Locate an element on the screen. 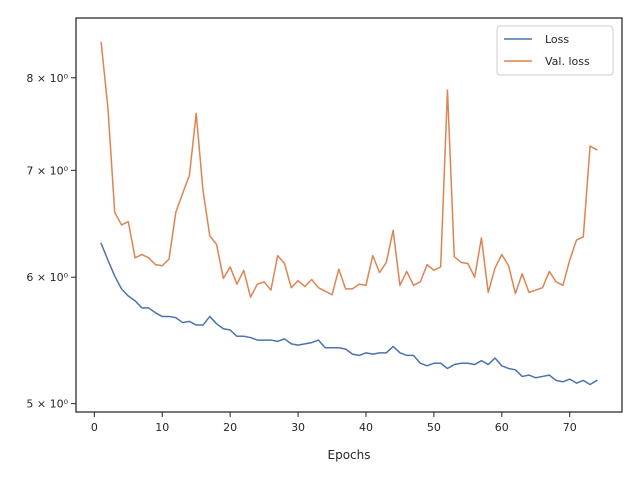 The width and height of the screenshot is (640, 480). x-tick-label: 70 is located at coordinates (570, 427).